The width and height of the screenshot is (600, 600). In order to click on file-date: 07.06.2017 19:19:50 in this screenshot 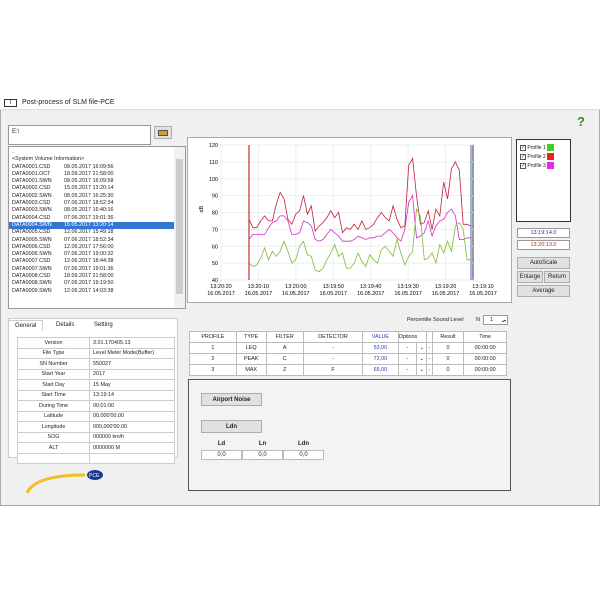, I will do `click(89, 283)`.